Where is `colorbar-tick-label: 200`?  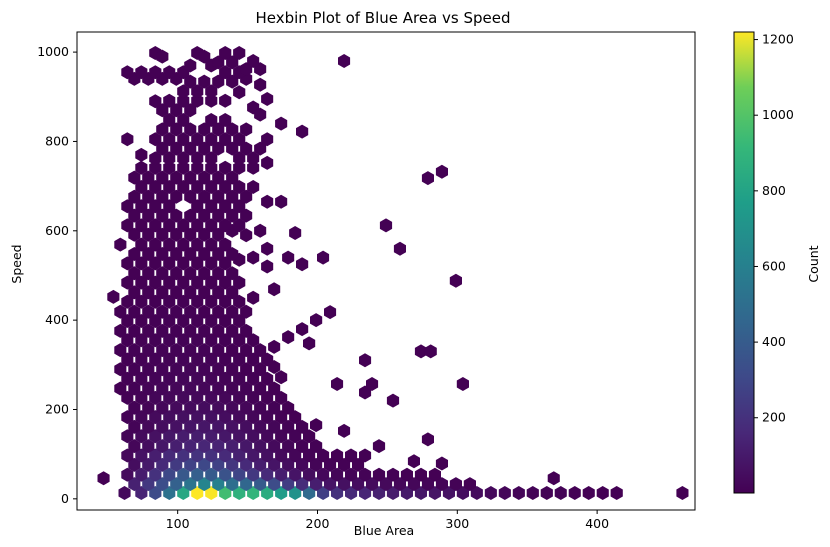 colorbar-tick-label: 200 is located at coordinates (774, 417).